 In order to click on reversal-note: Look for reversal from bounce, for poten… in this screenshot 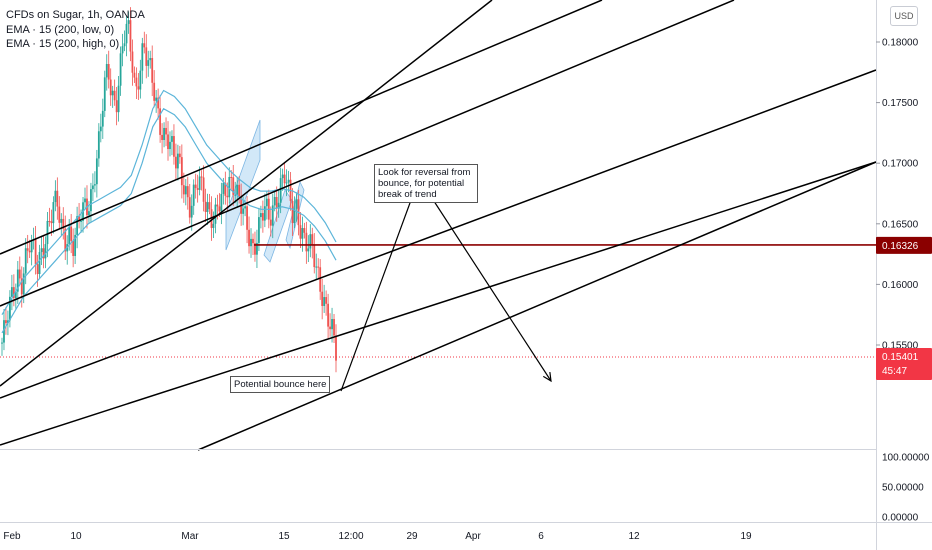, I will do `click(426, 183)`.